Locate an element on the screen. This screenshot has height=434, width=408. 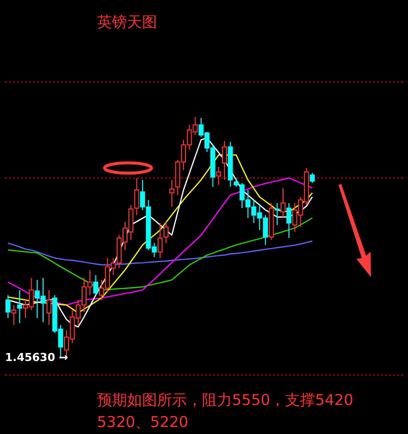
annotation: 1.45630 → is located at coordinates (36, 357).